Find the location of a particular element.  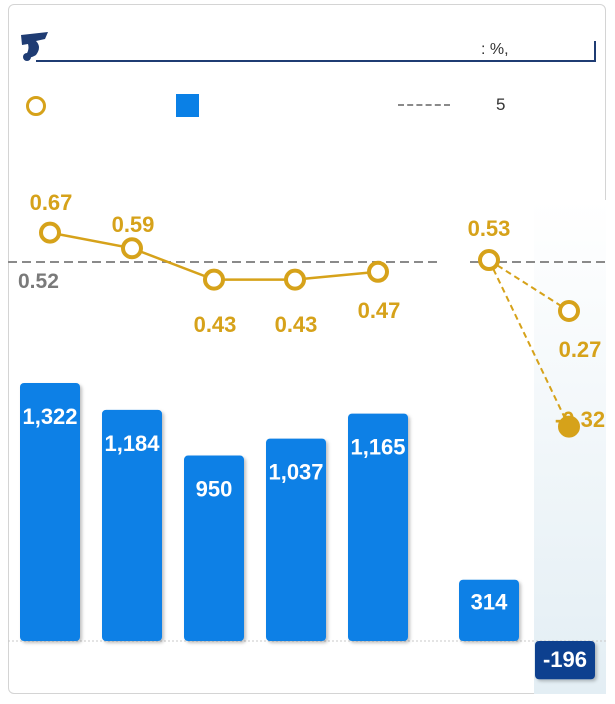

line-value-label-5: 0.47 is located at coordinates (379, 310).